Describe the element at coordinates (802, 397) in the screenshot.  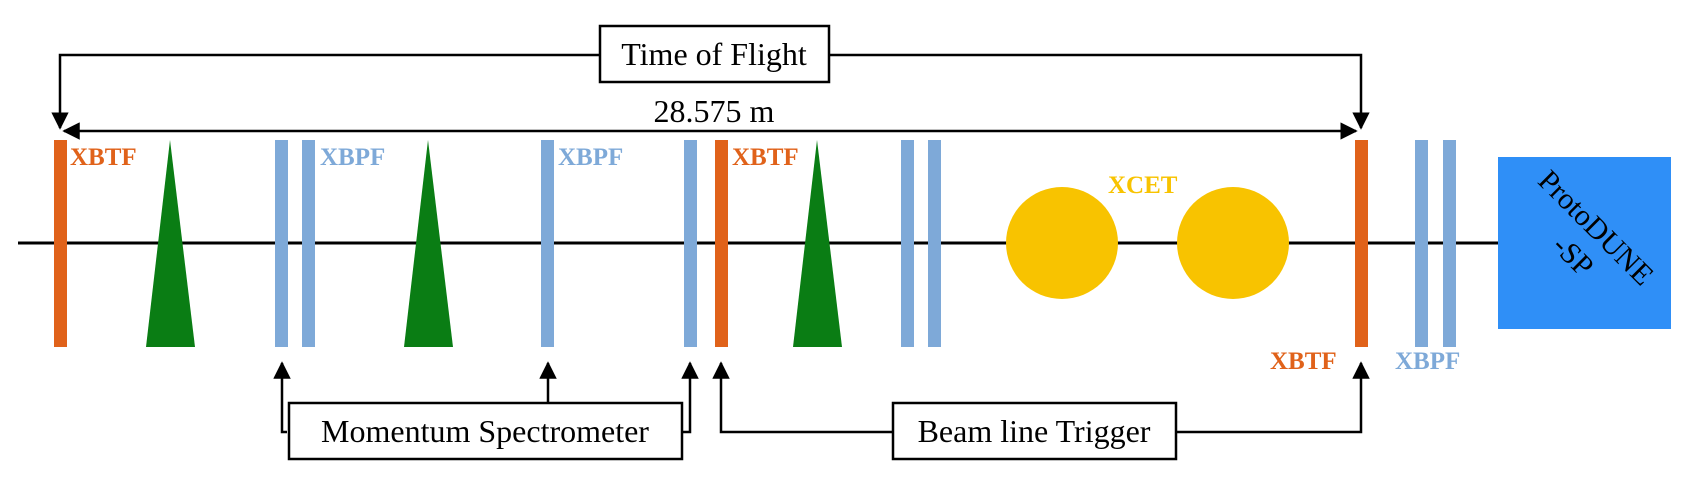
I see `blt-arrow-left` at that location.